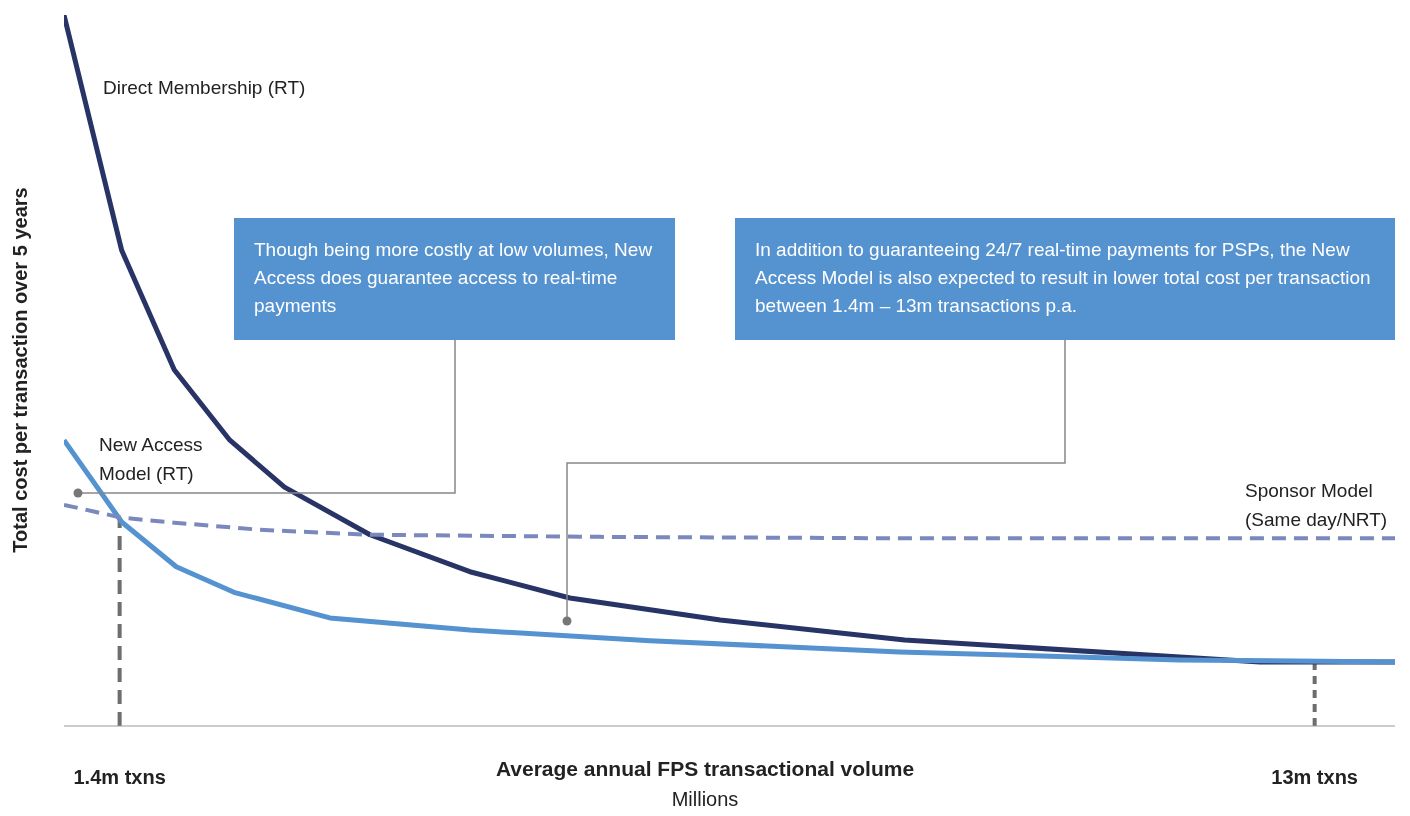 This screenshot has width=1410, height=816. Describe the element at coordinates (1314, 777) in the screenshot. I see `x-tick-label: 13m txns` at that location.